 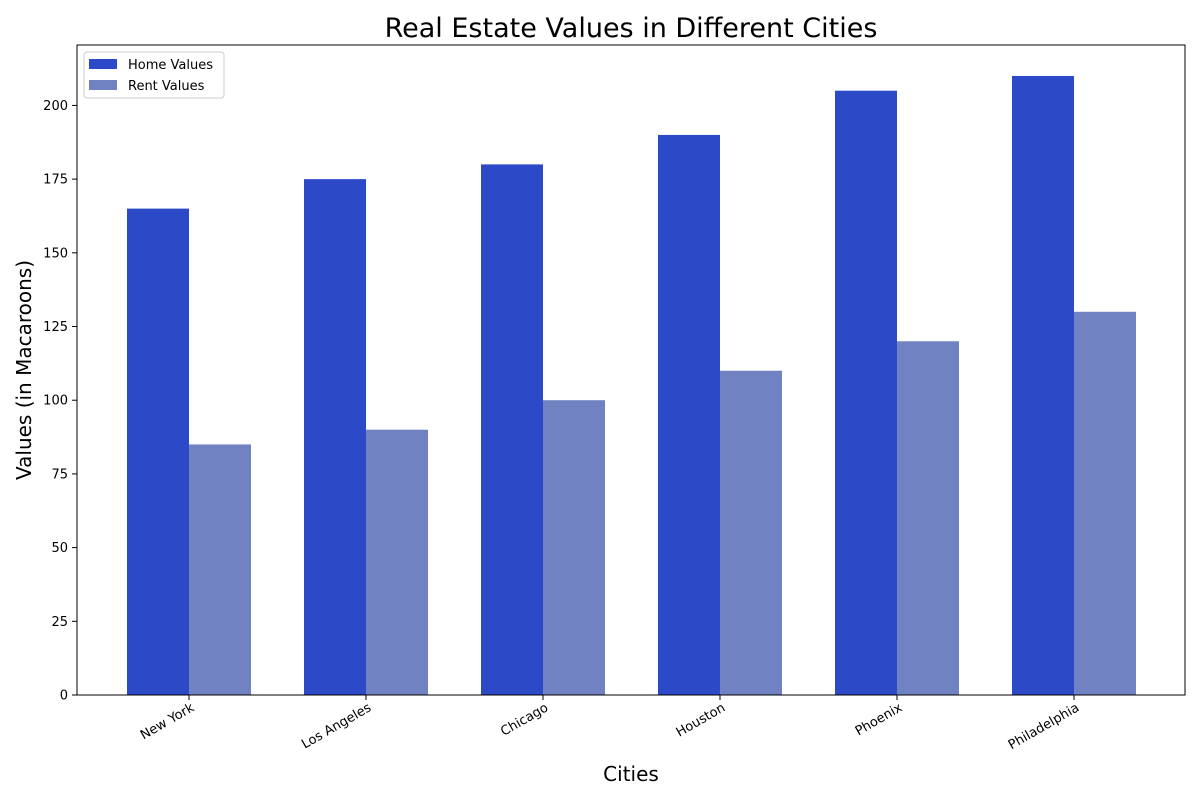 What do you see at coordinates (689, 414) in the screenshot?
I see `bar-home-houston` at bounding box center [689, 414].